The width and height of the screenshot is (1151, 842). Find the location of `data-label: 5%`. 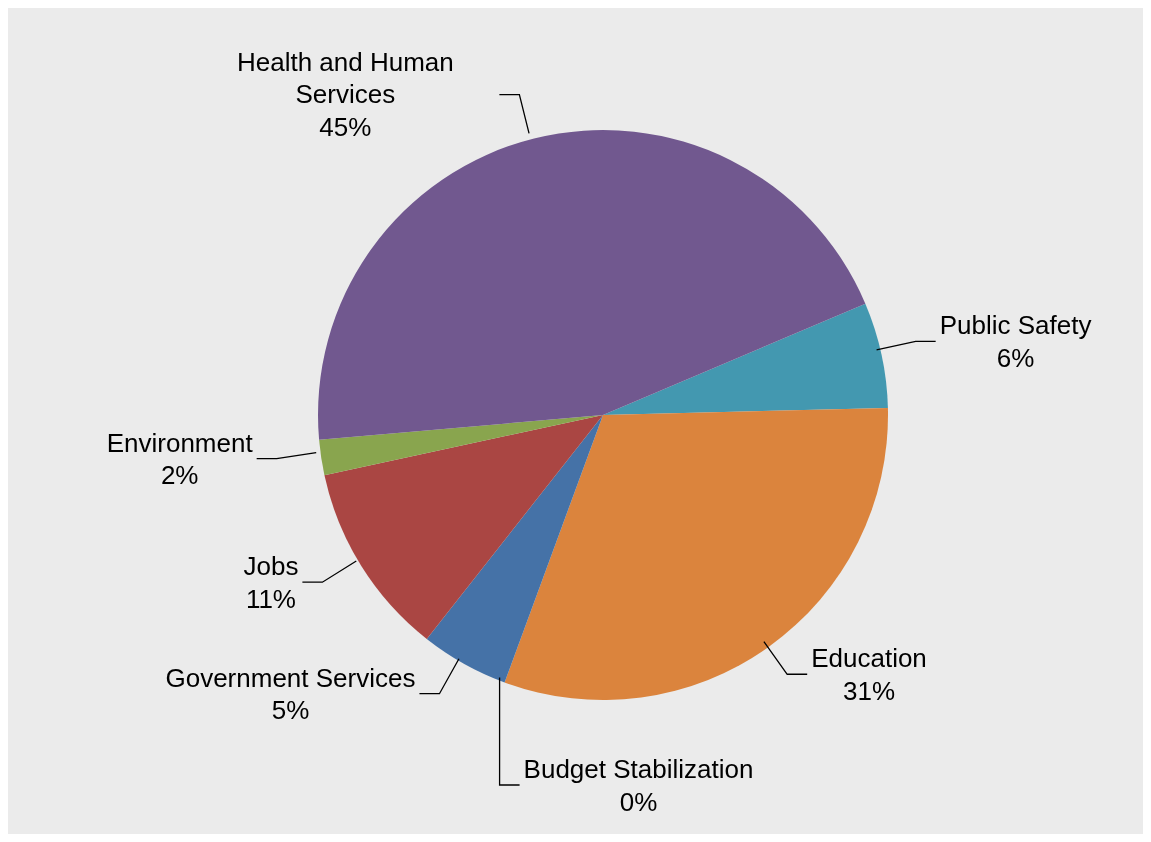

data-label: 5% is located at coordinates (290, 710).